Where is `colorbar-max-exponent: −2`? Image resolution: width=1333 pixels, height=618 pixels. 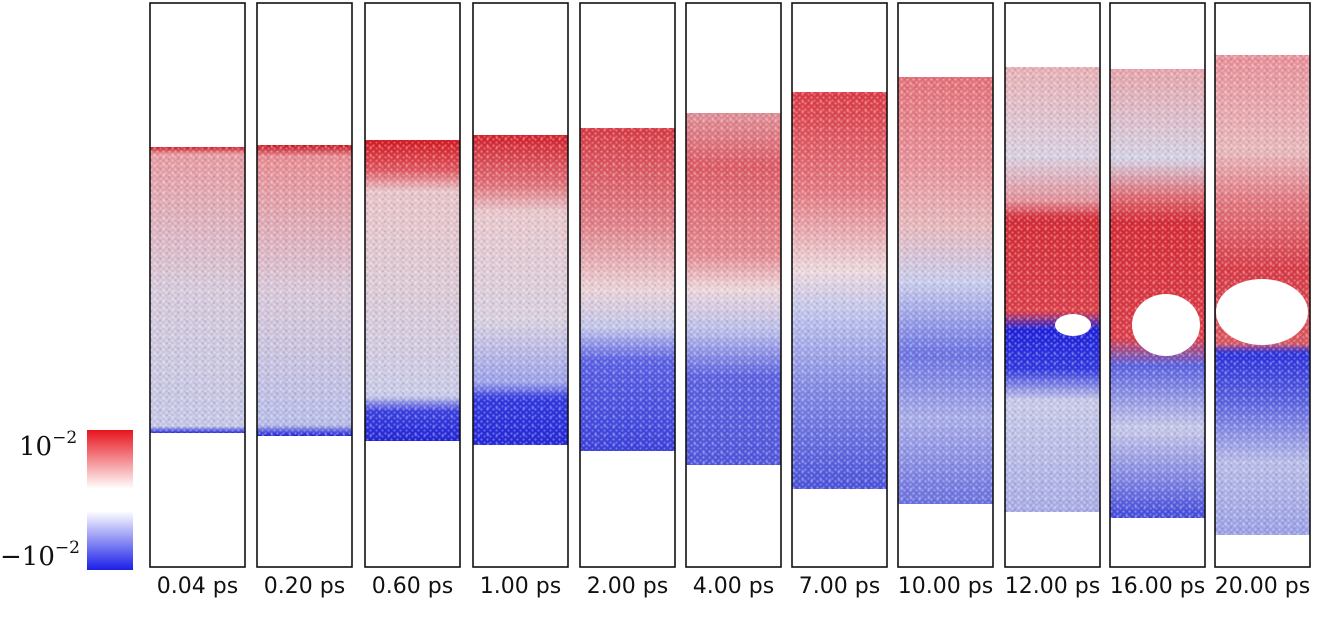 colorbar-max-exponent: −2 is located at coordinates (65, 438).